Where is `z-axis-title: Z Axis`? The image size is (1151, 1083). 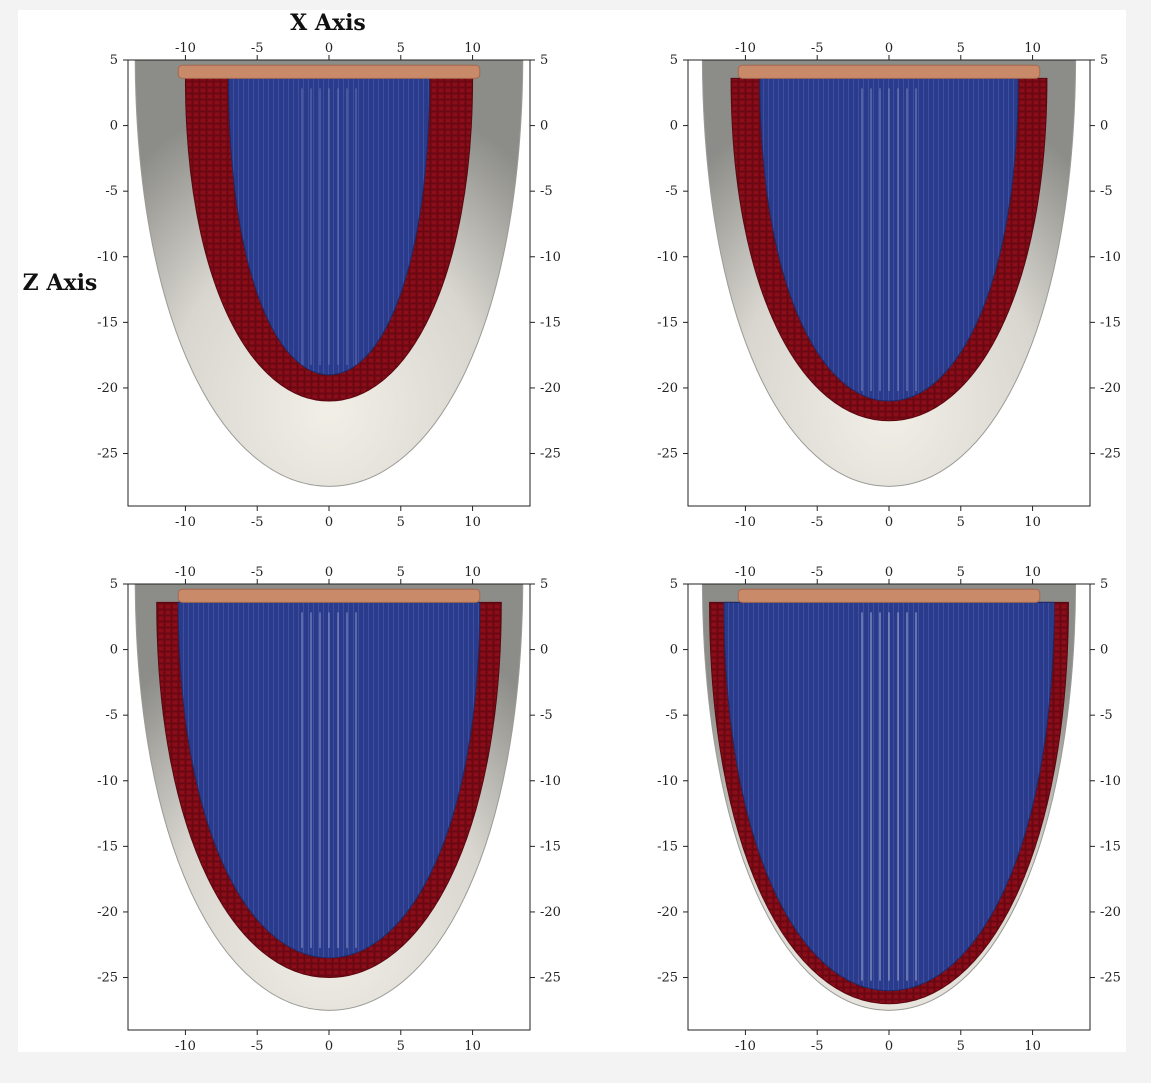 z-axis-title: Z Axis is located at coordinates (60, 283).